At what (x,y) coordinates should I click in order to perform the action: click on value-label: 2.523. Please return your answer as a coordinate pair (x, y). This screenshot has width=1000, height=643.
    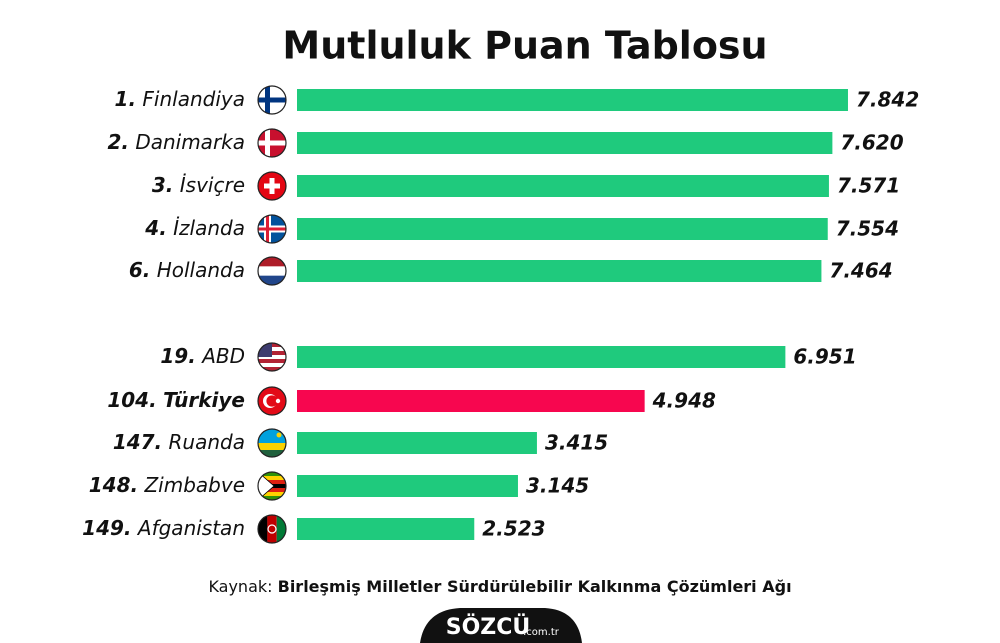
    Looking at the image, I should click on (513, 529).